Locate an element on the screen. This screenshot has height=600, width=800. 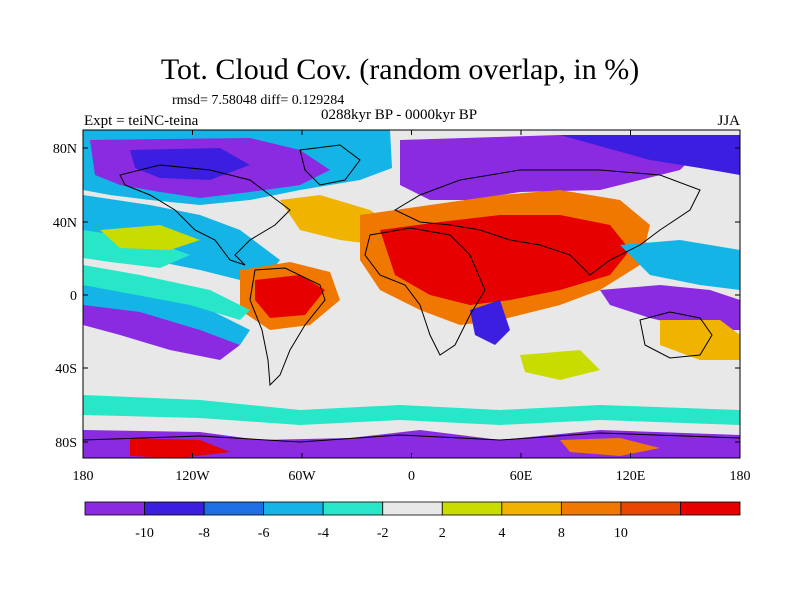
anomaly-region-australia-orange is located at coordinates (700, 340).